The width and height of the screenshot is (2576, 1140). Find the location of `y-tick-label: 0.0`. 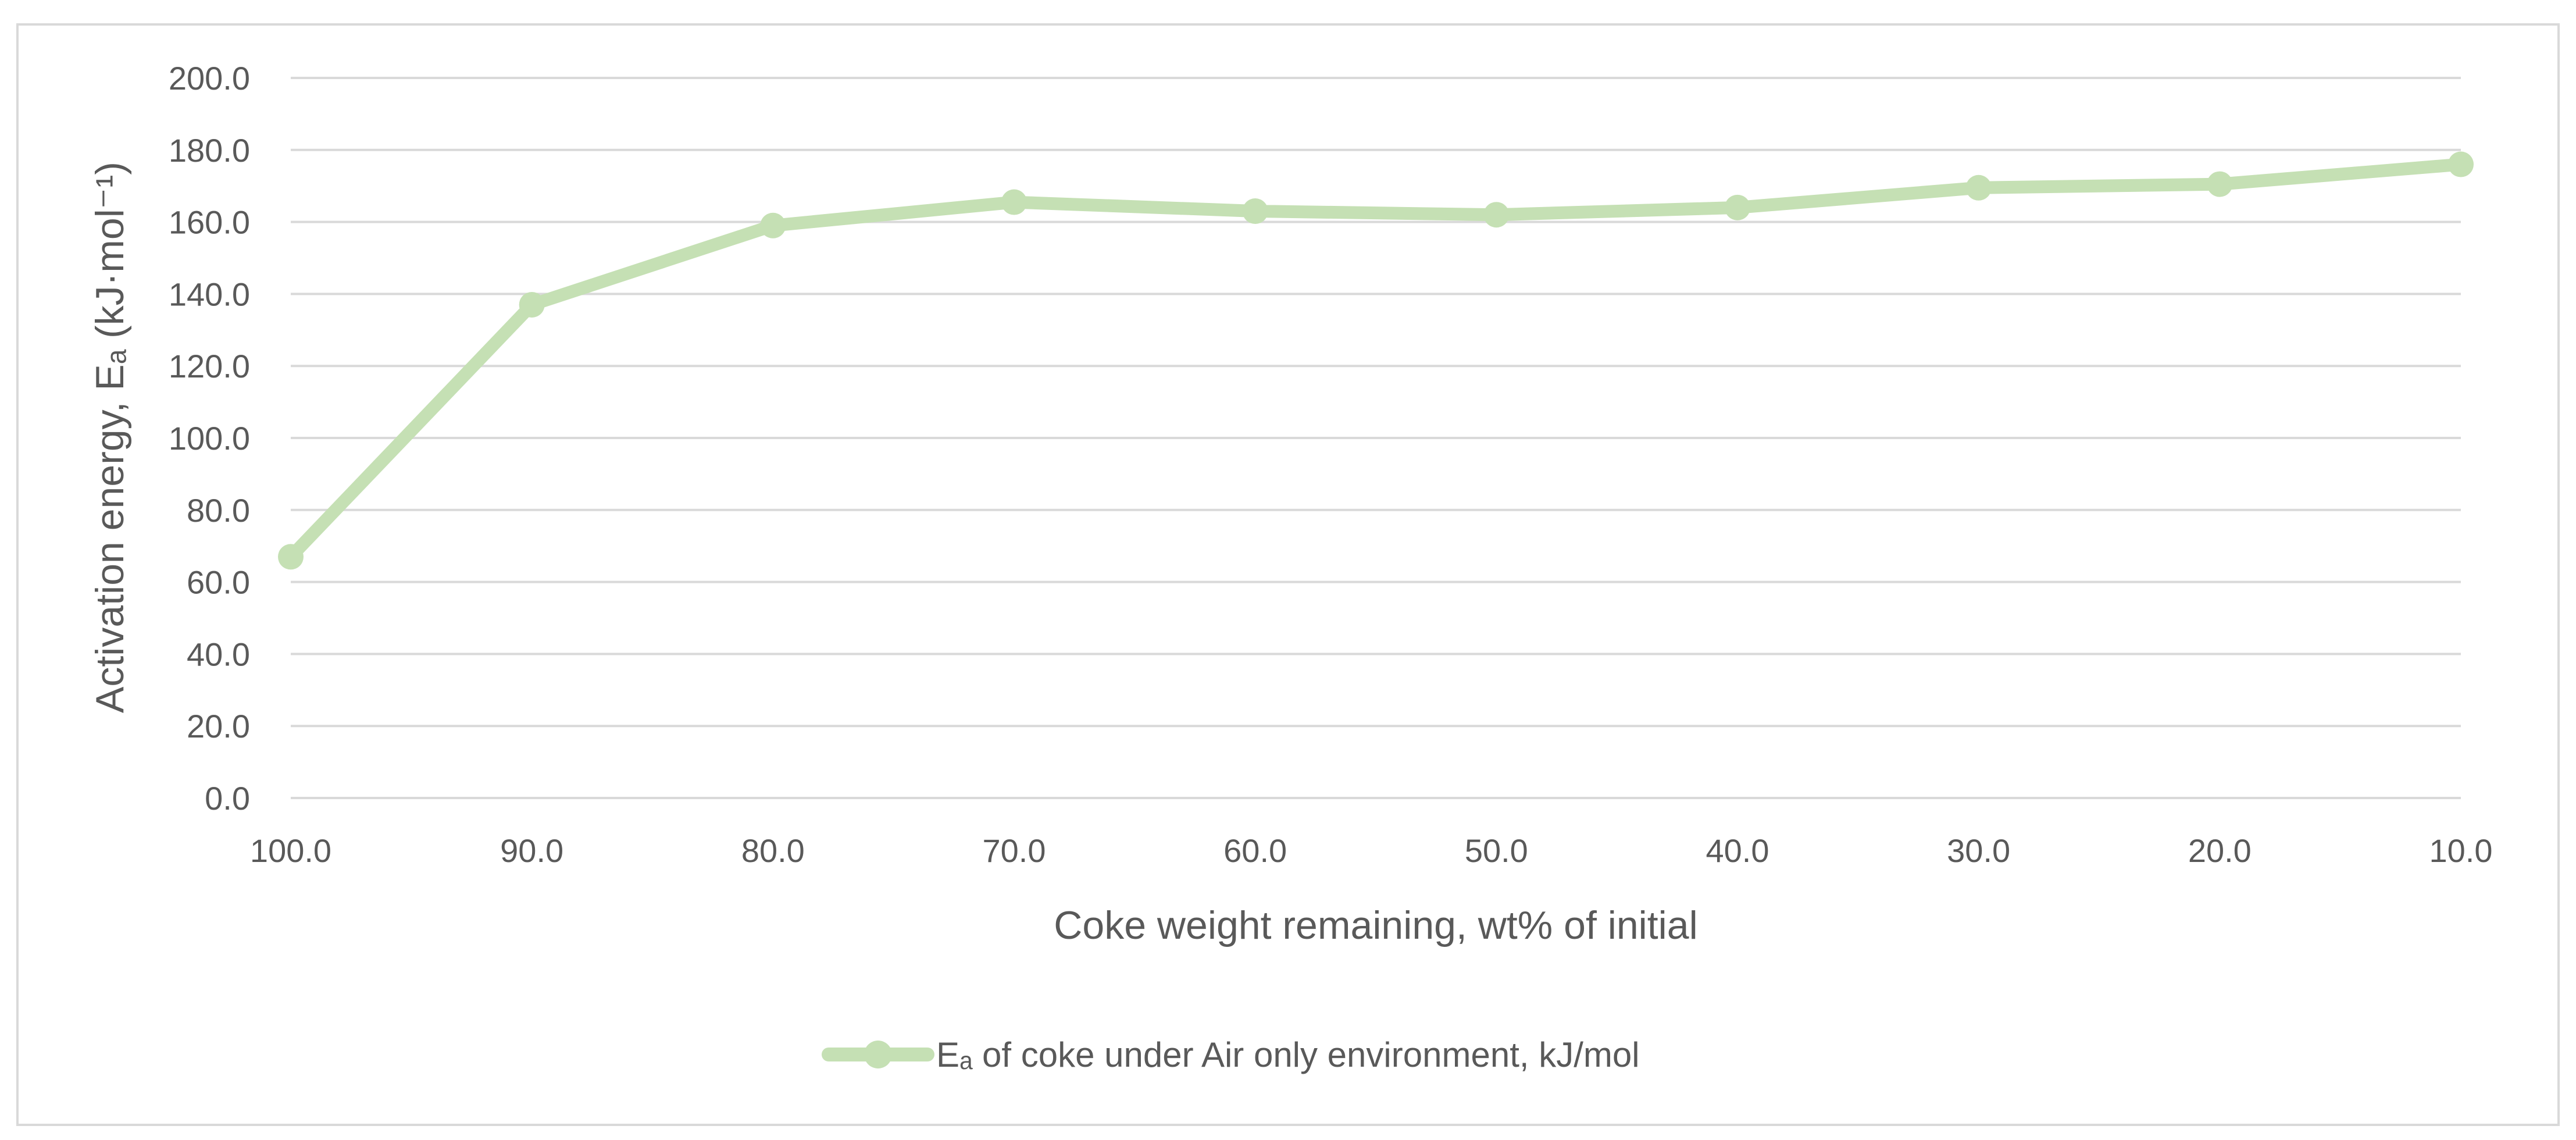

y-tick-label: 0.0 is located at coordinates (228, 798).